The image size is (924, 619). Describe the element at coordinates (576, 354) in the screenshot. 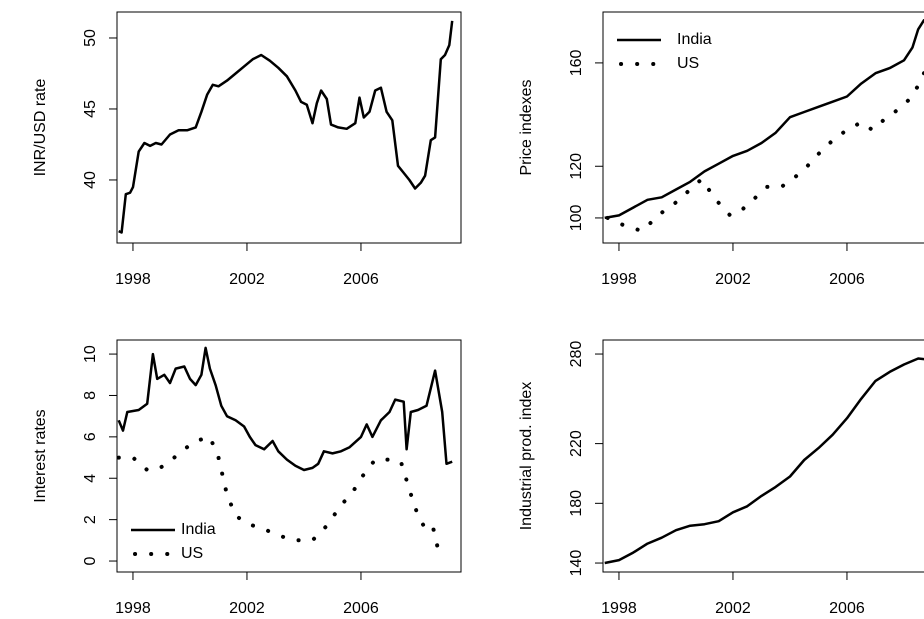

I see `y-tick-label: 280` at that location.